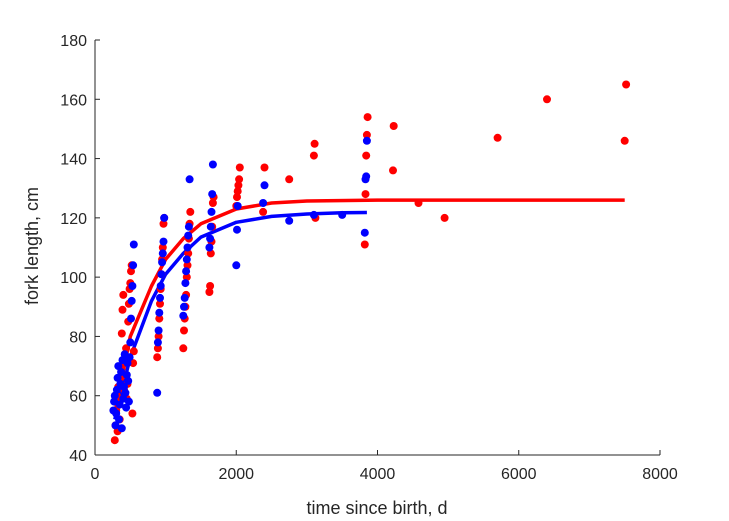  Describe the element at coordinates (236, 474) in the screenshot. I see `x-tick-label: 2000` at that location.